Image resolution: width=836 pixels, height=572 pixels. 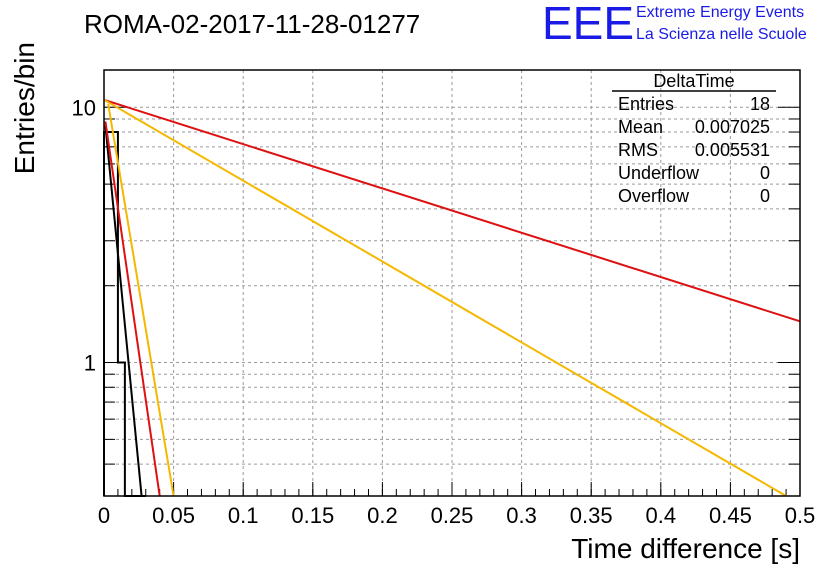 I want to click on x-tick-label: 0.3, so click(x=521, y=515).